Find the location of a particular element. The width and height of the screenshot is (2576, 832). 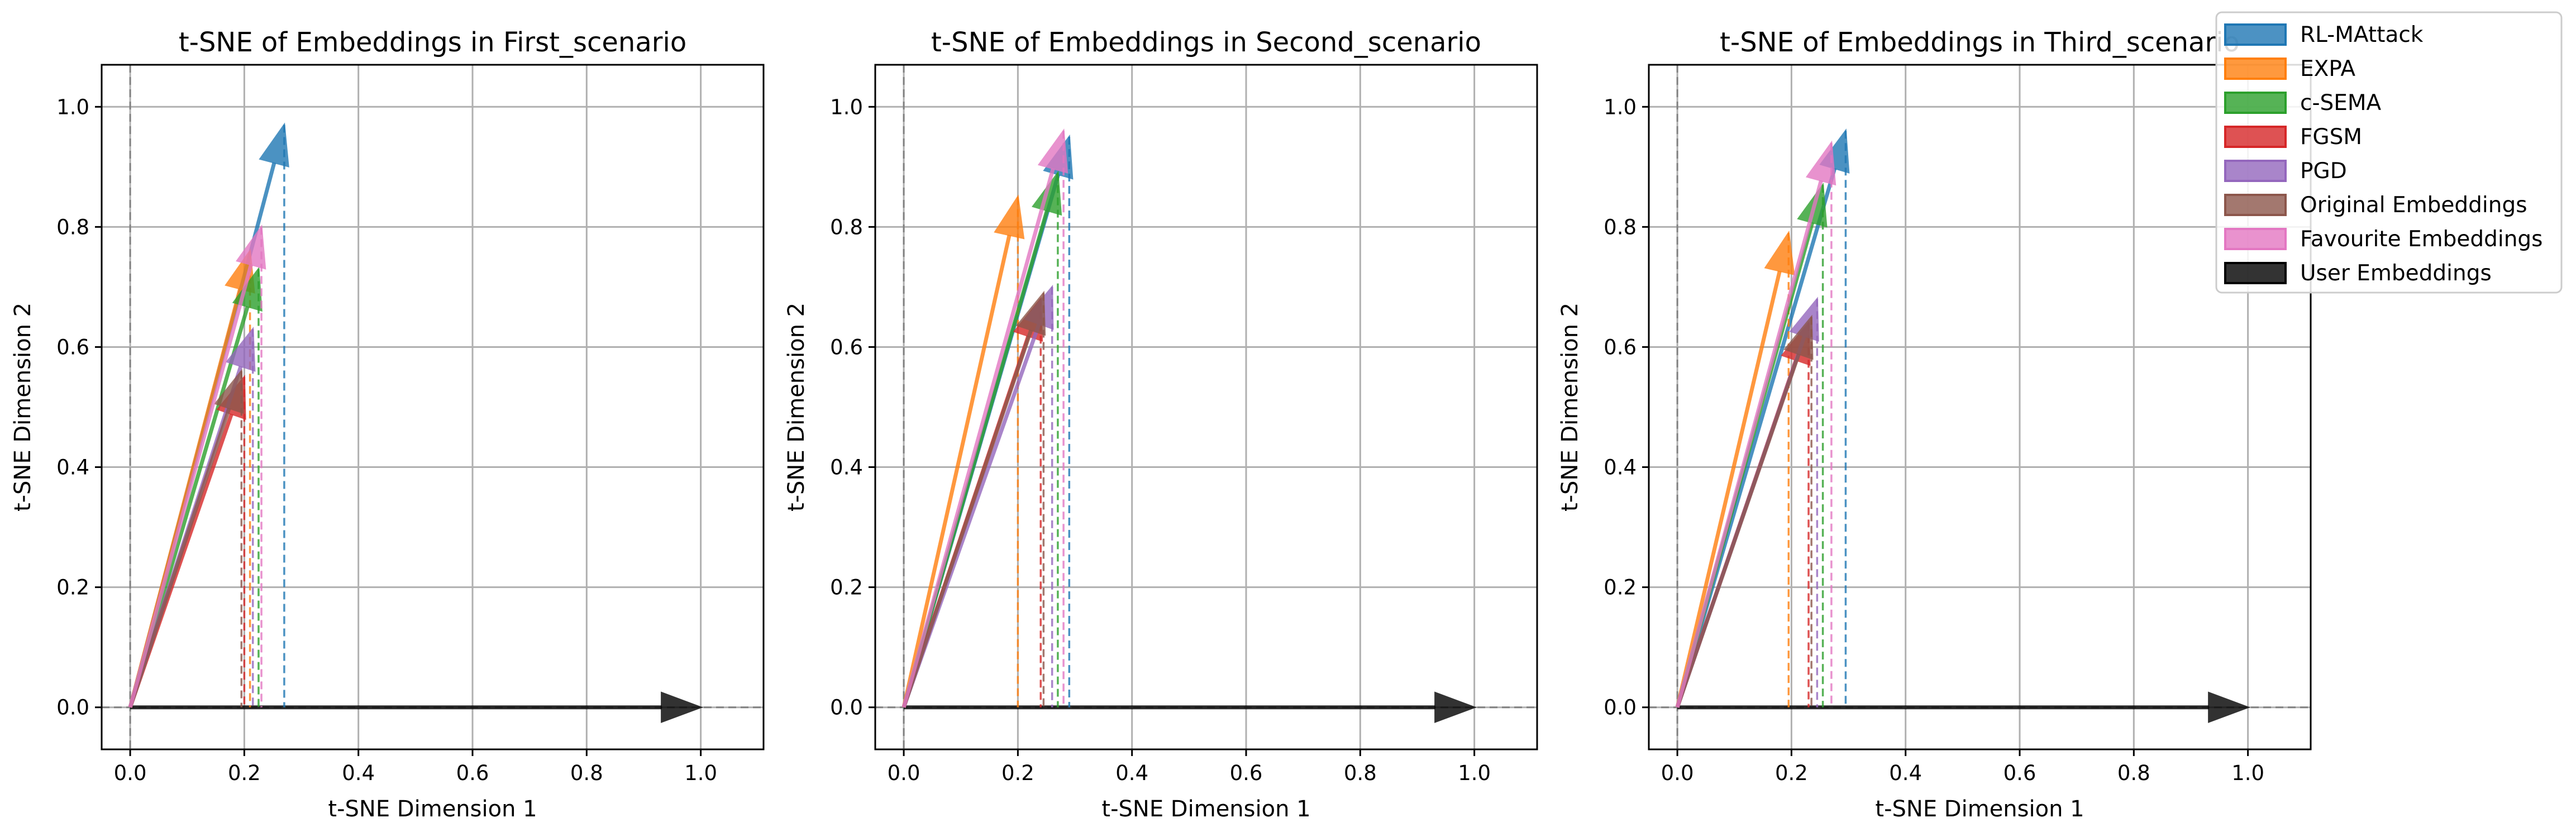

legend-item: Favourite Embeddings is located at coordinates (2383, 239).